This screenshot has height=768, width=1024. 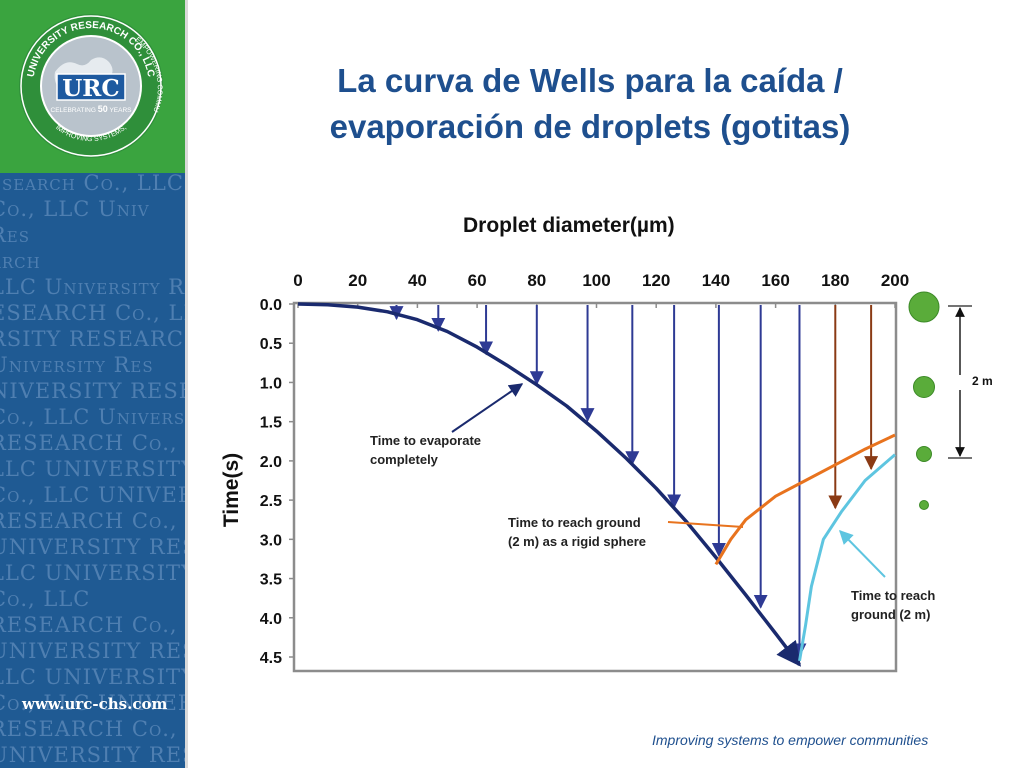 What do you see at coordinates (120, 110) in the screenshot?
I see `years-label: YEARS` at bounding box center [120, 110].